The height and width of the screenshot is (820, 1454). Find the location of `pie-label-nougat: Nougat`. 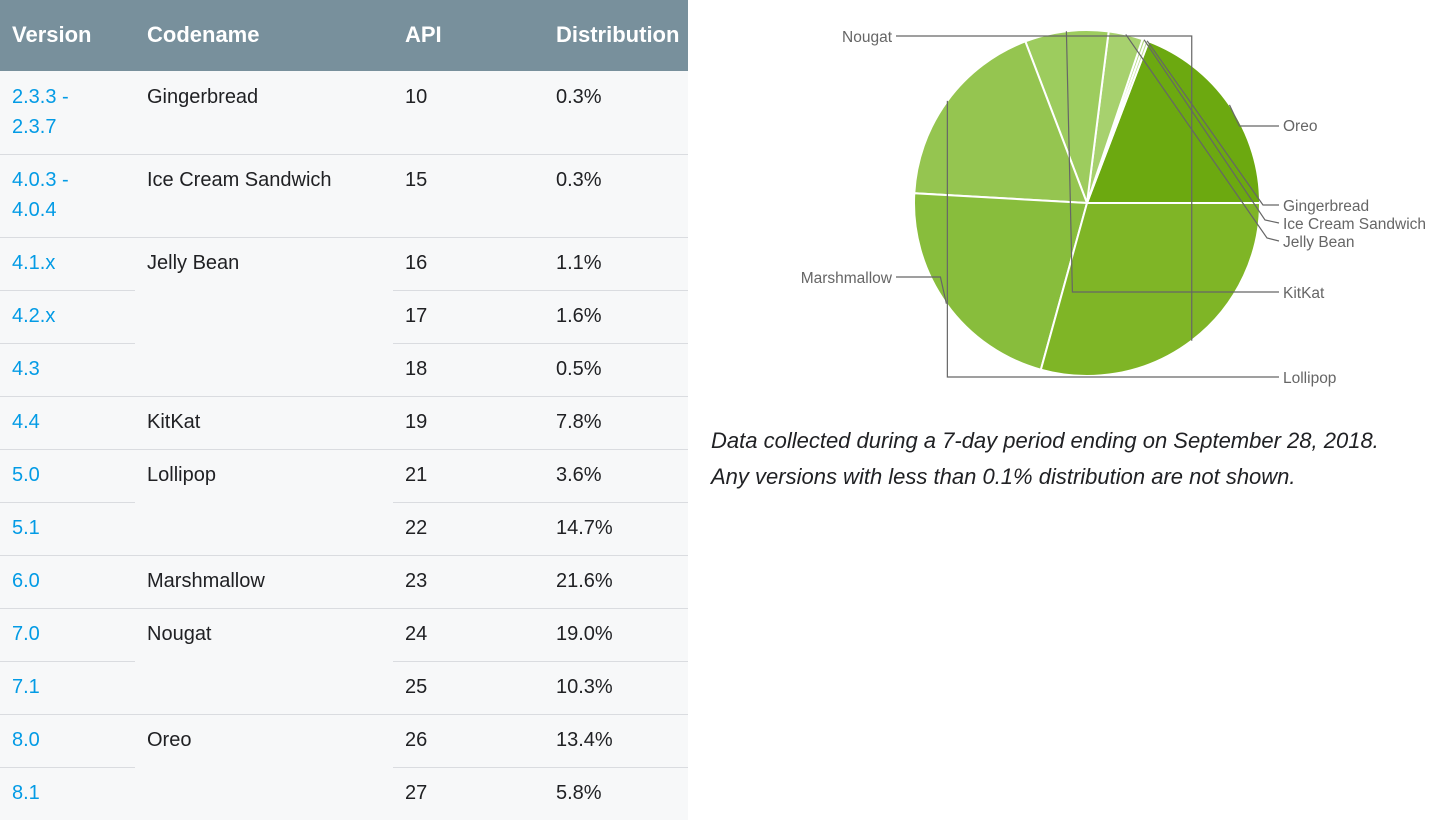

pie-label-nougat: Nougat is located at coordinates (867, 37).